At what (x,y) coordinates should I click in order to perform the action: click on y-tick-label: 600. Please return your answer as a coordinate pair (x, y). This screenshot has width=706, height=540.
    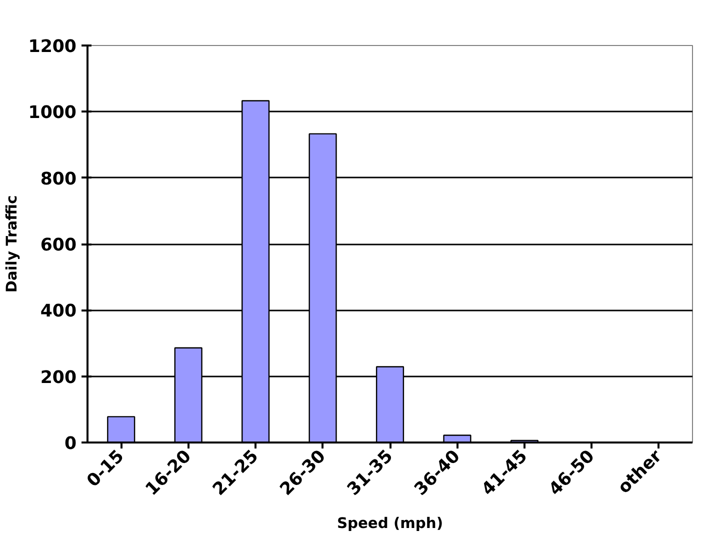
    Looking at the image, I should click on (58, 246).